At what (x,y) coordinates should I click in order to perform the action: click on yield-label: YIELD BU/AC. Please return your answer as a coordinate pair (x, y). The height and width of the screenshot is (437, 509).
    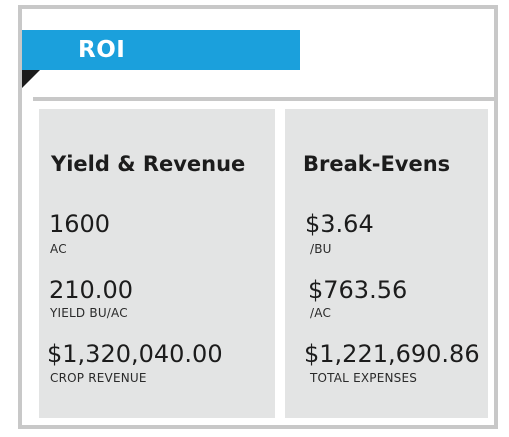
    Looking at the image, I should click on (89, 313).